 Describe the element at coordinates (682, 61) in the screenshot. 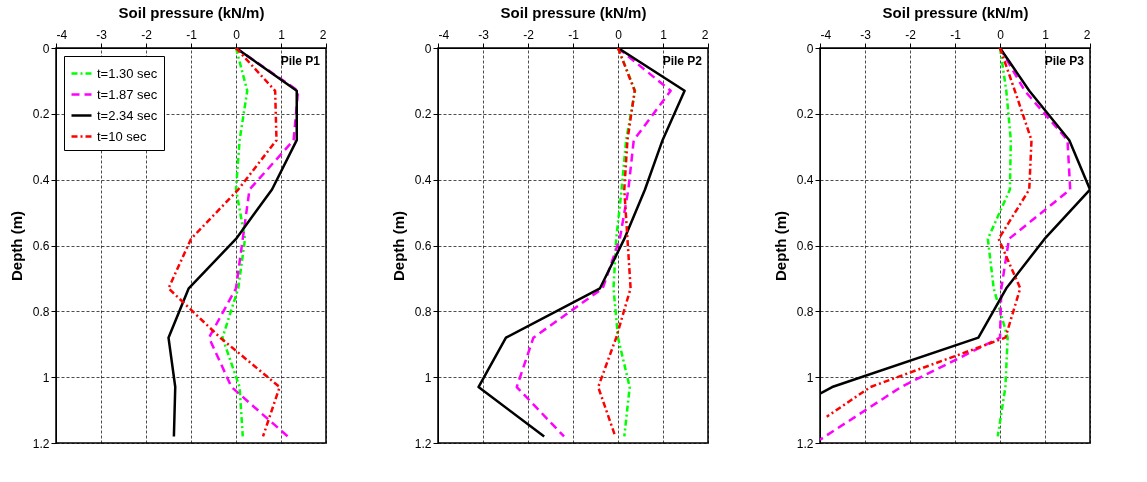

I see `annotation: Pile P2` at that location.